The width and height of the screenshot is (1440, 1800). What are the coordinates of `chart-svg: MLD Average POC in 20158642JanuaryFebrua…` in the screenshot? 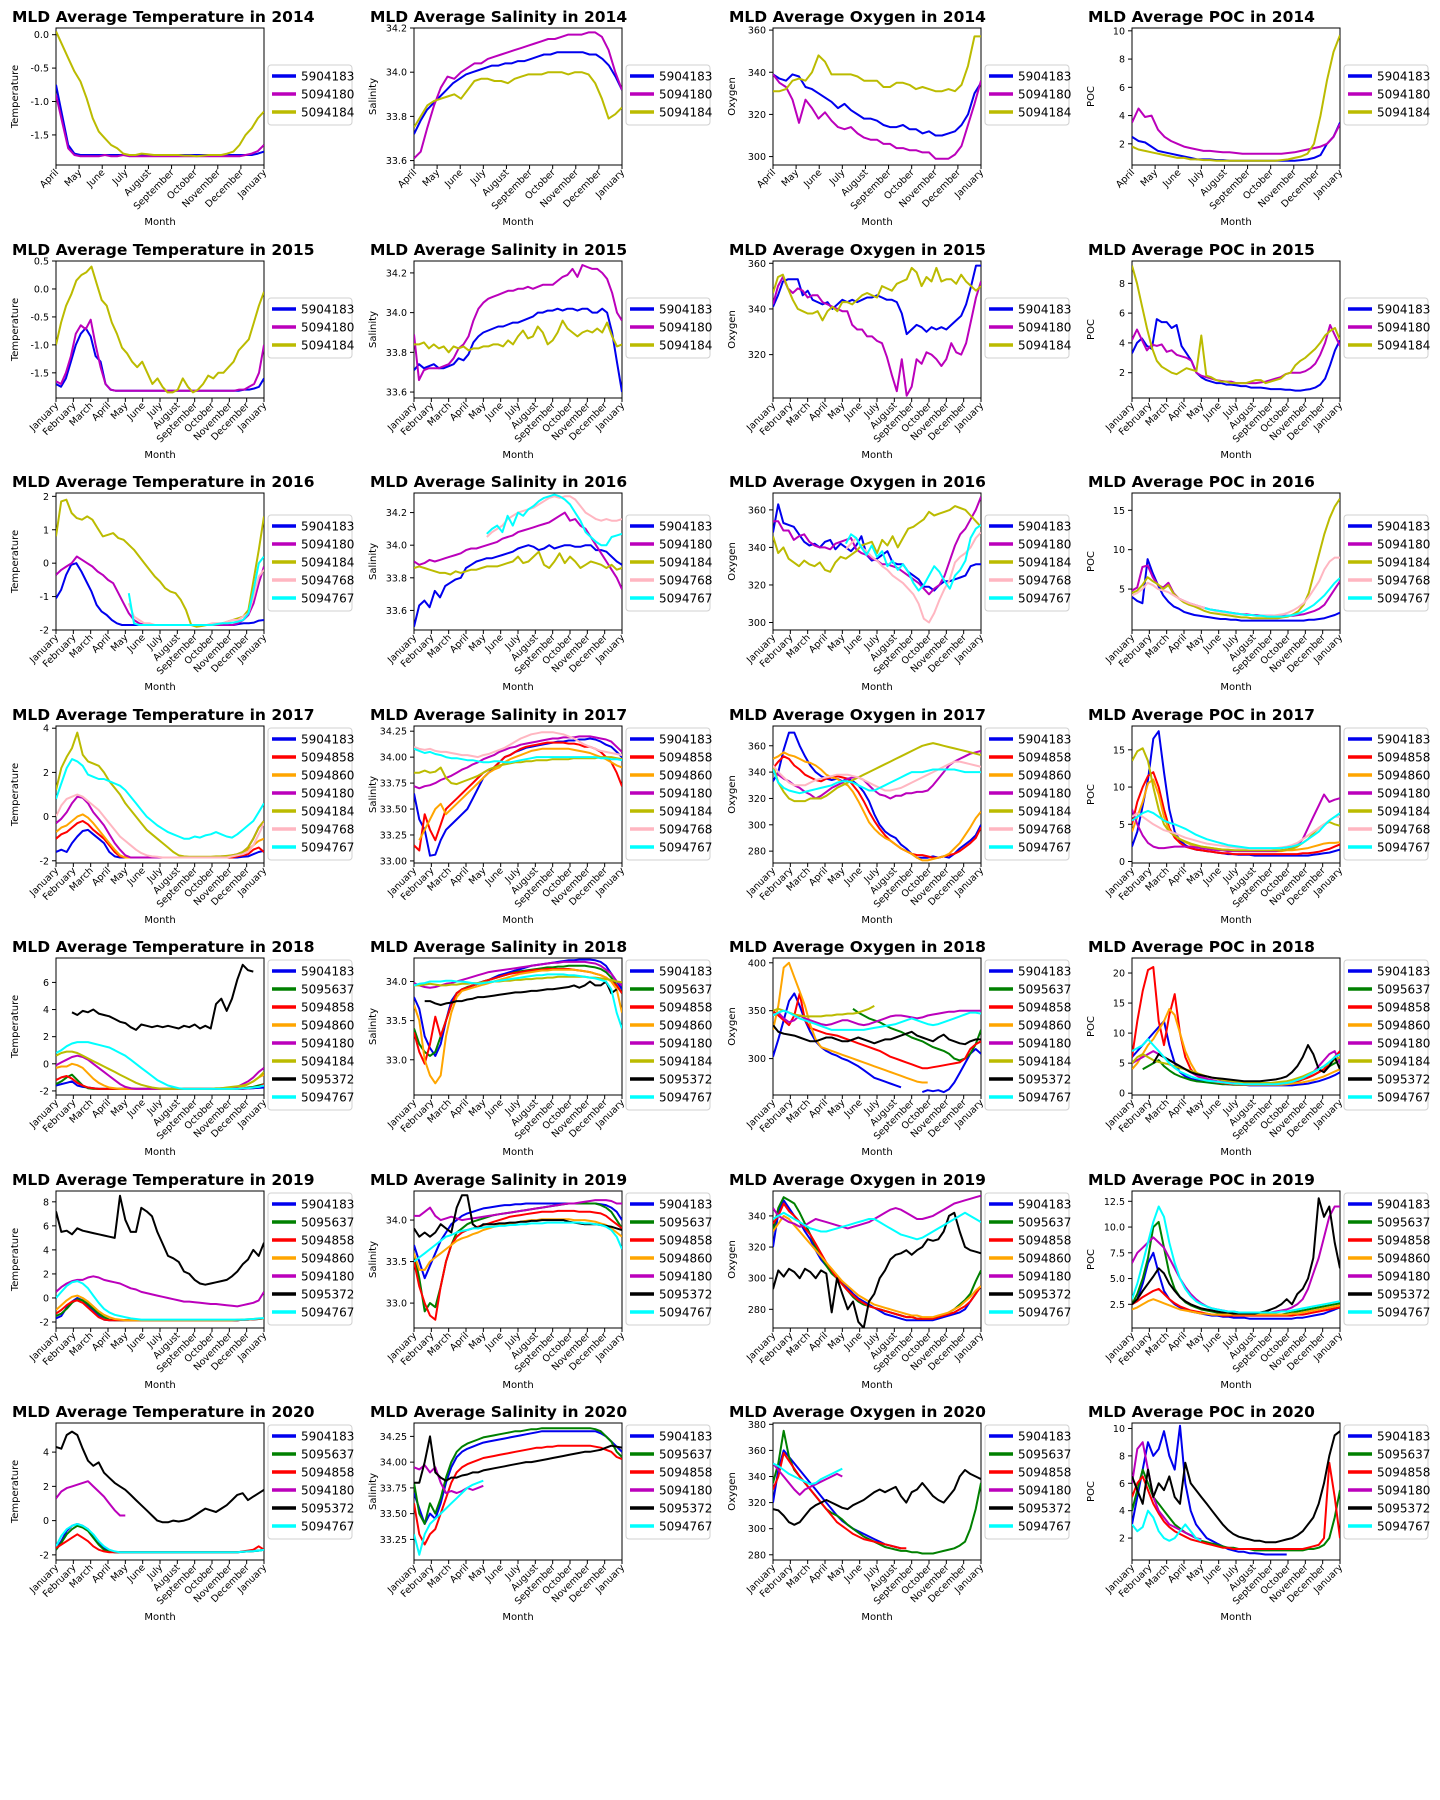 It's located at (1258, 351).